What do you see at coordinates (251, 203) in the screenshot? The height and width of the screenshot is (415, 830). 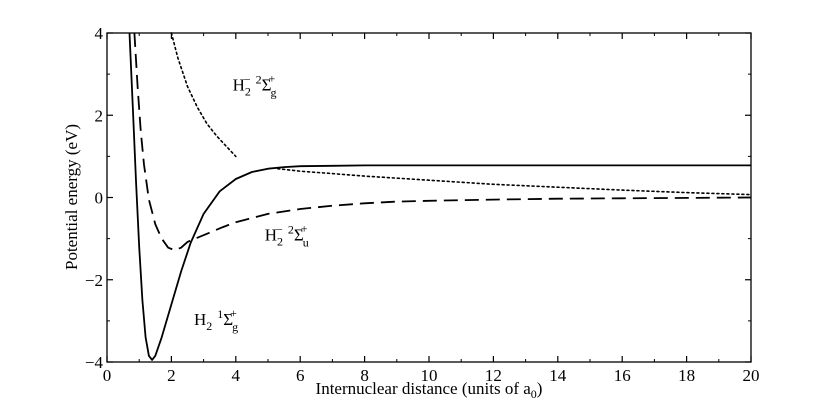 I see `curve-annotations: H2− 2Σg+ H2− 2Σu+ H21Σg+` at bounding box center [251, 203].